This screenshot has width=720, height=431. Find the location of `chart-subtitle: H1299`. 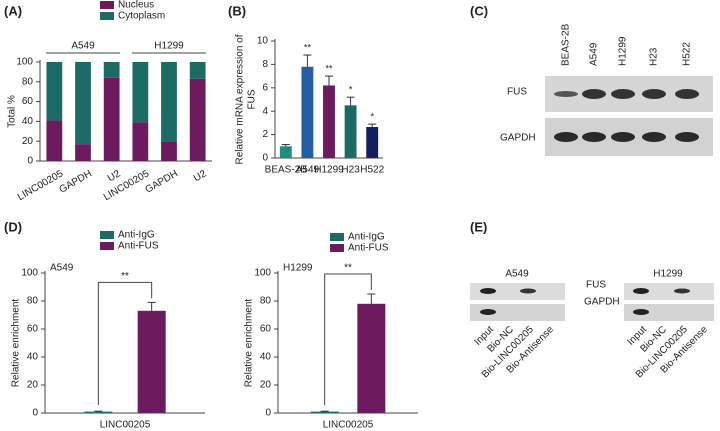

chart-subtitle: H1299 is located at coordinates (298, 268).